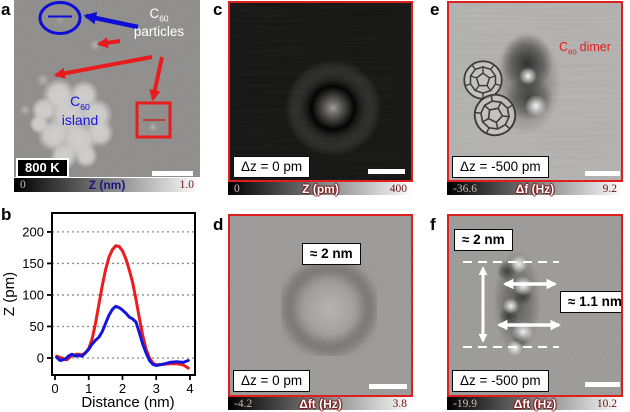 This screenshot has width=630, height=412. I want to click on y-tick-label: 50, so click(37, 326).